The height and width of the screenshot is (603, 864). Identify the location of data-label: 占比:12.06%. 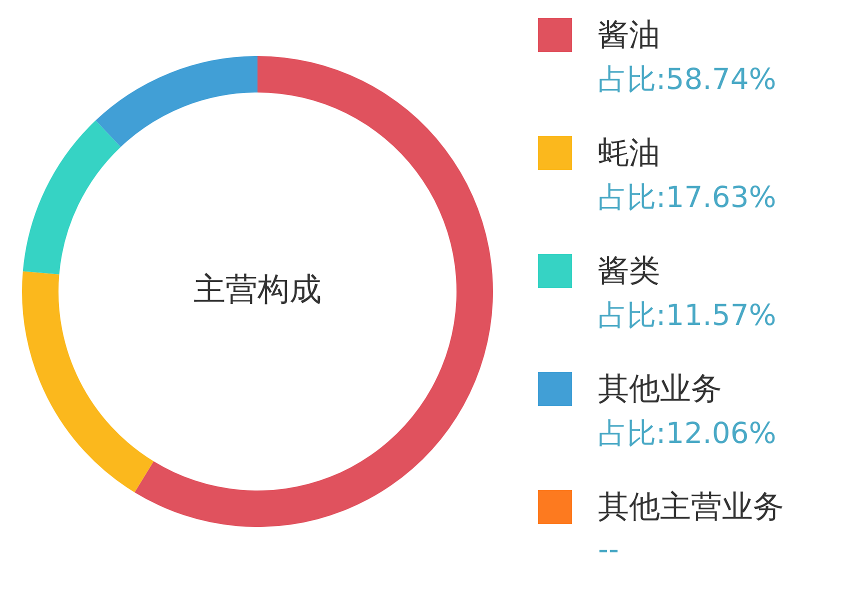
(688, 433).